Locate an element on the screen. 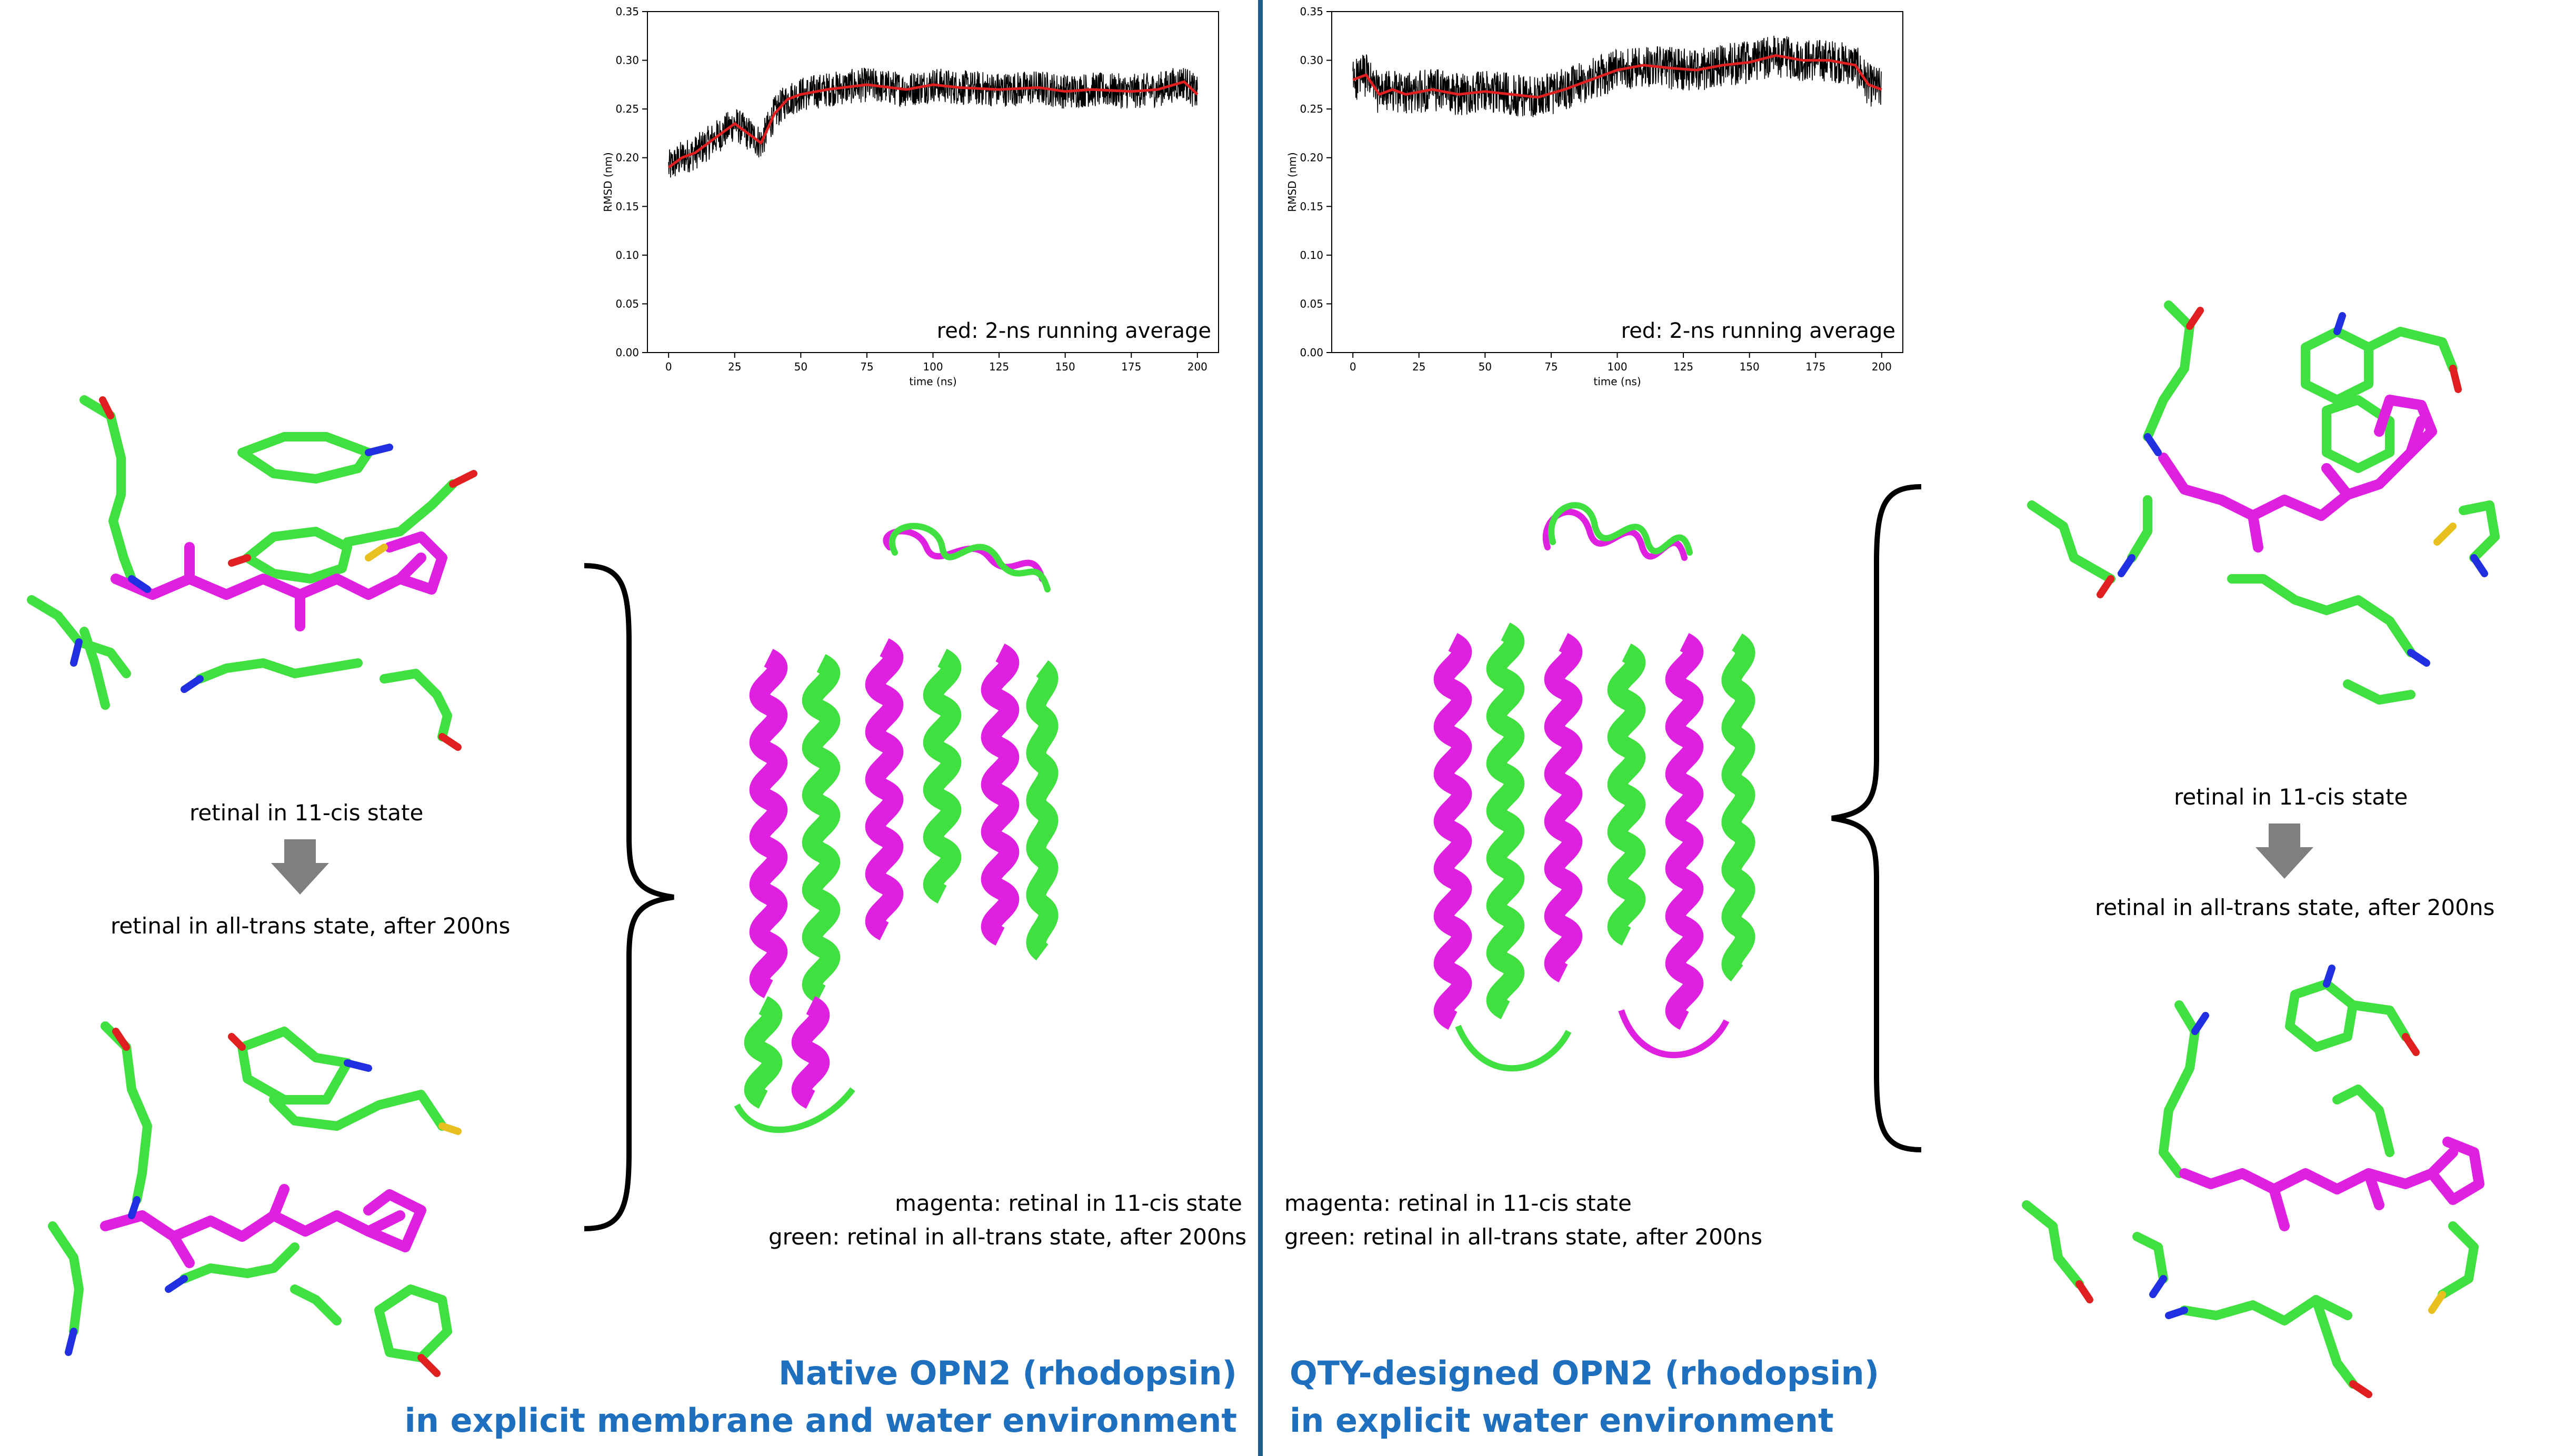 This screenshot has height=1456, width=2565. right-title-line2: in explicit water environment is located at coordinates (1562, 1420).